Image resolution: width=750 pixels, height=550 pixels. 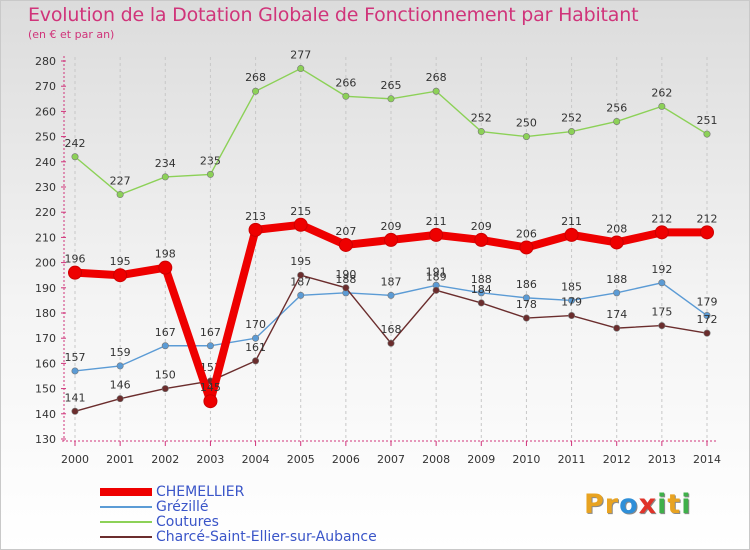 I want to click on data-label: 189, so click(x=436, y=276).